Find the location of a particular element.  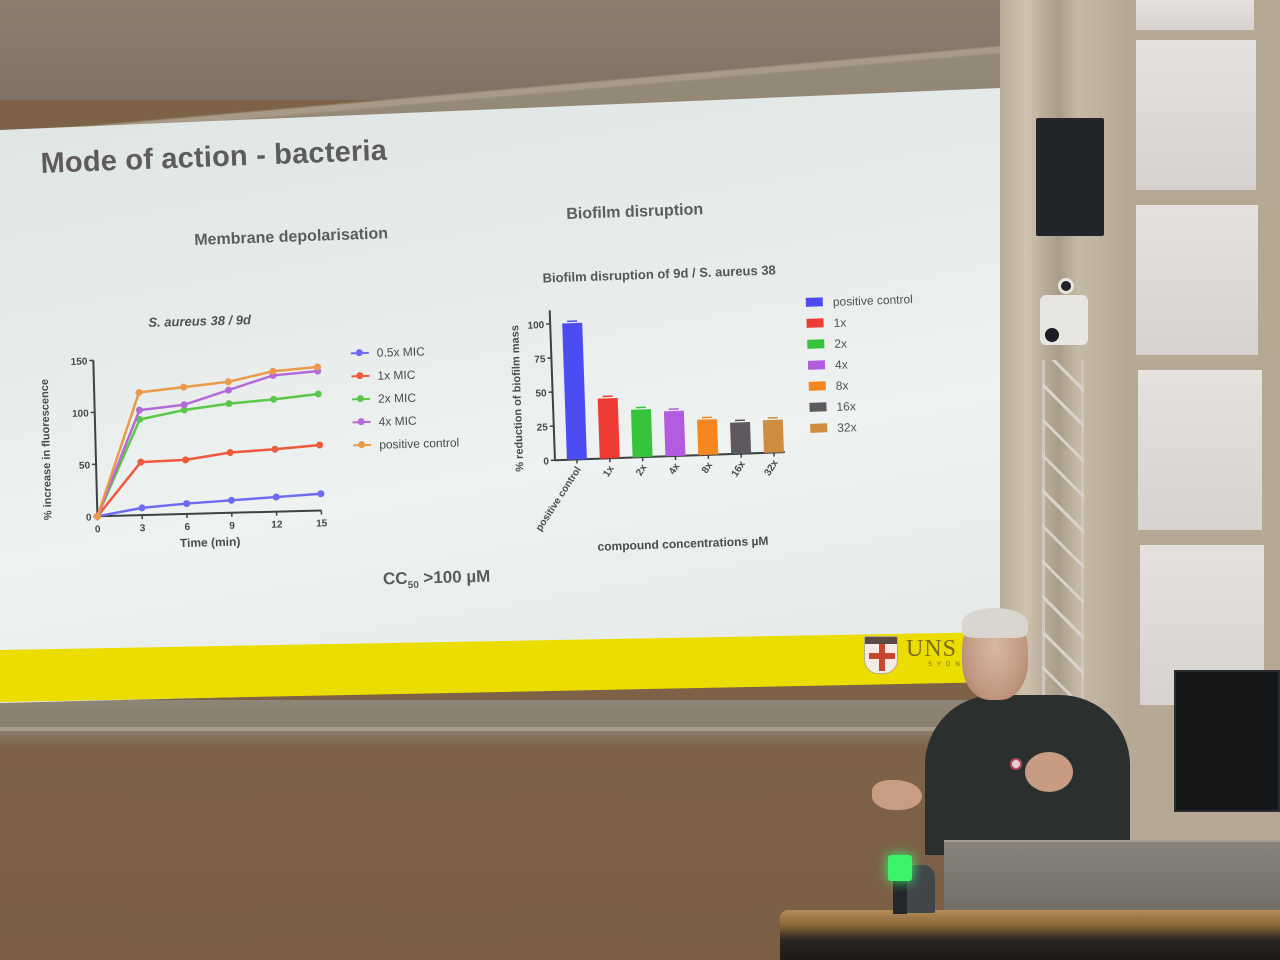

line-legend-item: 1x MIC is located at coordinates (404, 375).